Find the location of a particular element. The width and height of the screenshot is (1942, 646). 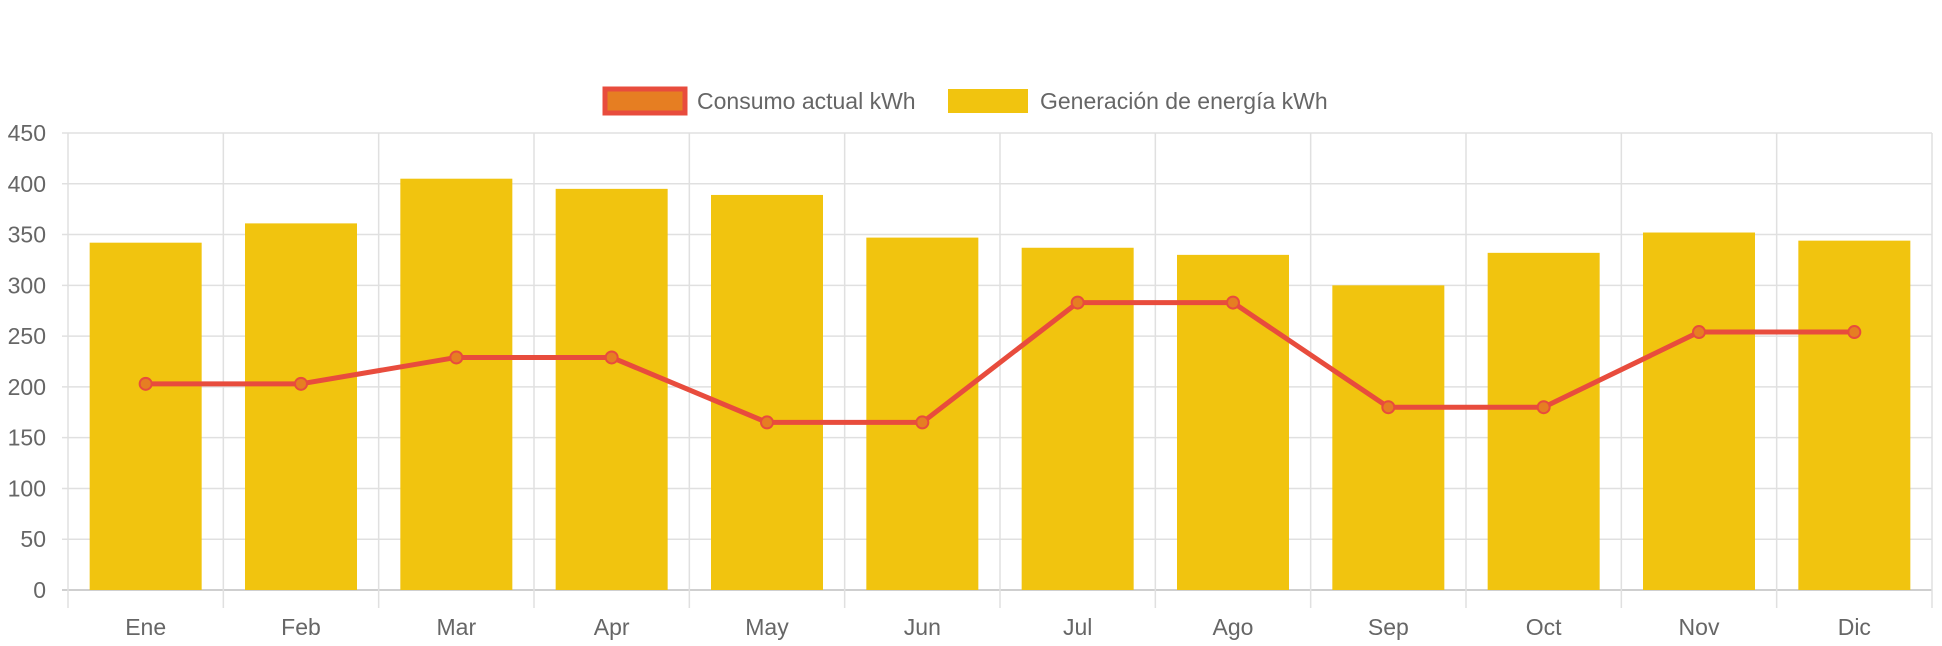

x-tick-label: Ene is located at coordinates (145, 627).